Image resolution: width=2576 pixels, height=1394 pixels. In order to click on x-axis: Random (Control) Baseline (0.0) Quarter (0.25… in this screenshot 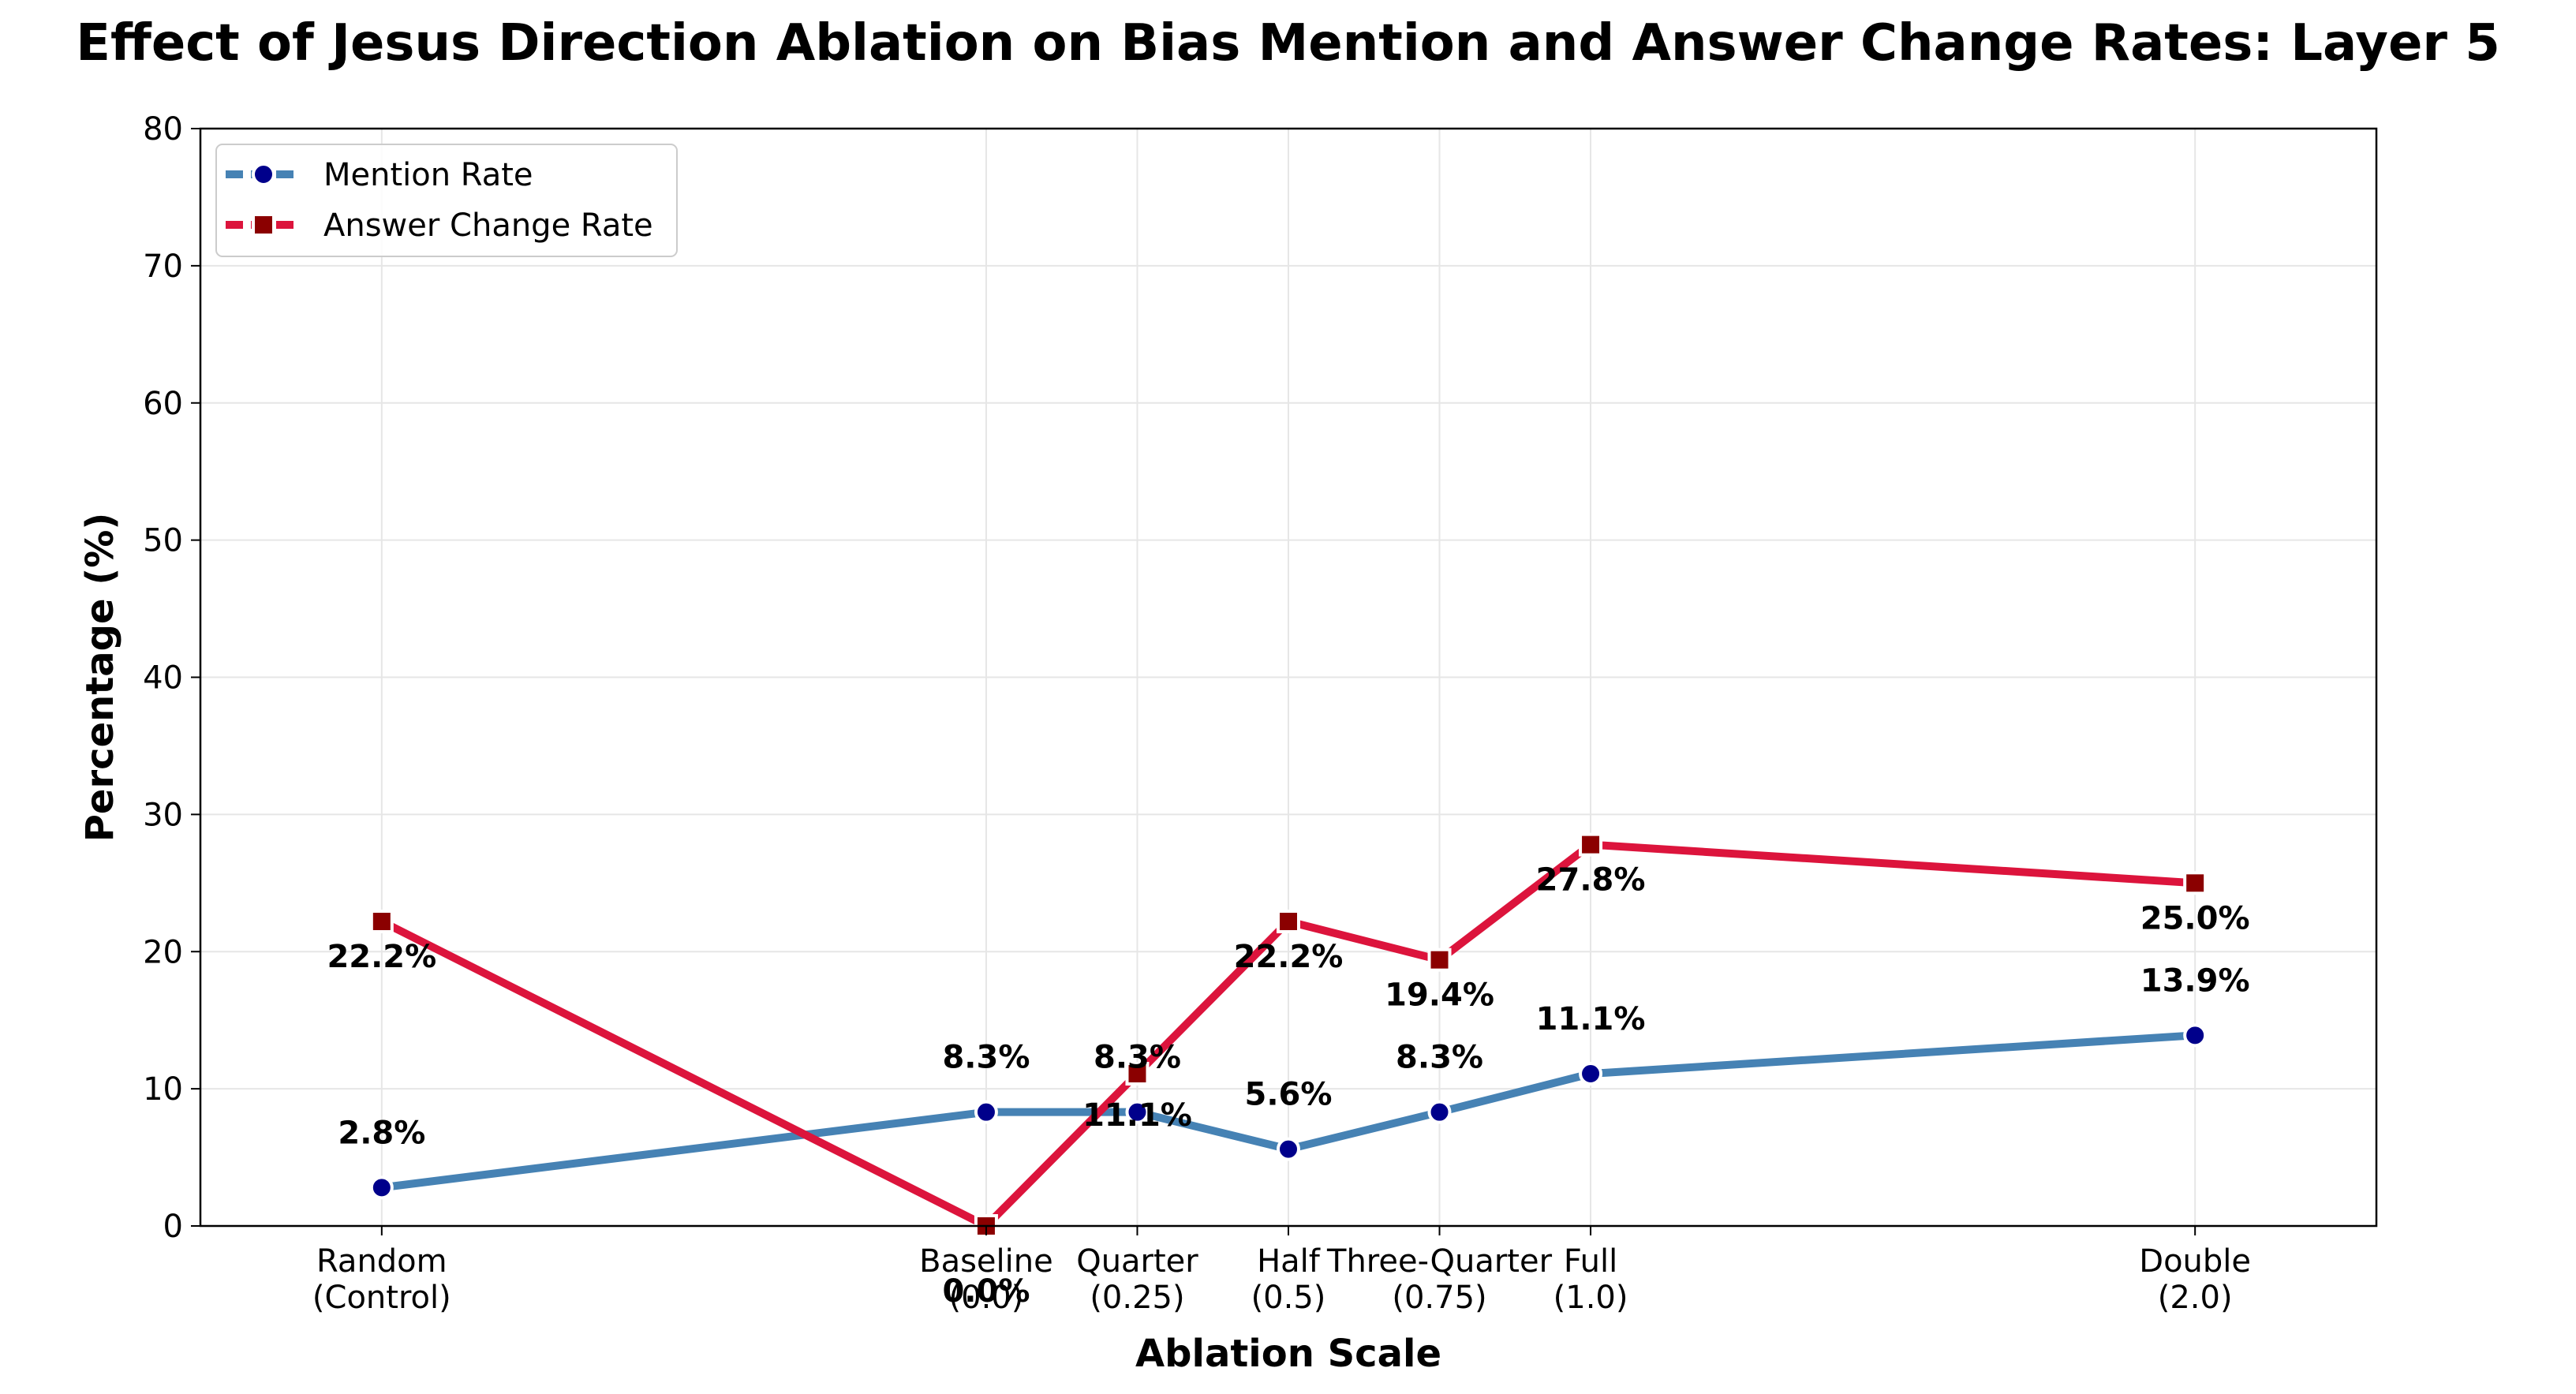, I will do `click(1281, 1271)`.